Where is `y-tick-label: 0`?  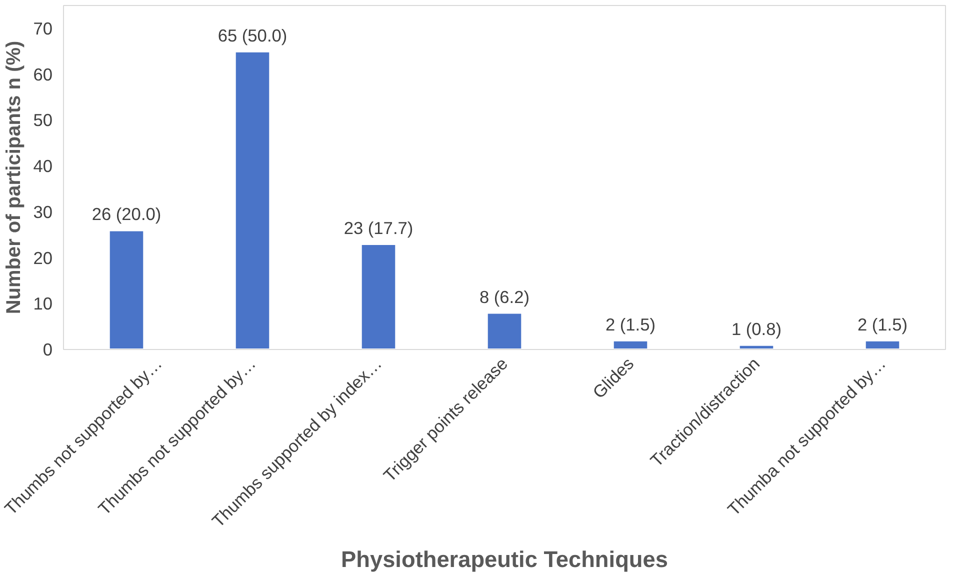
y-tick-label: 0 is located at coordinates (47, 350).